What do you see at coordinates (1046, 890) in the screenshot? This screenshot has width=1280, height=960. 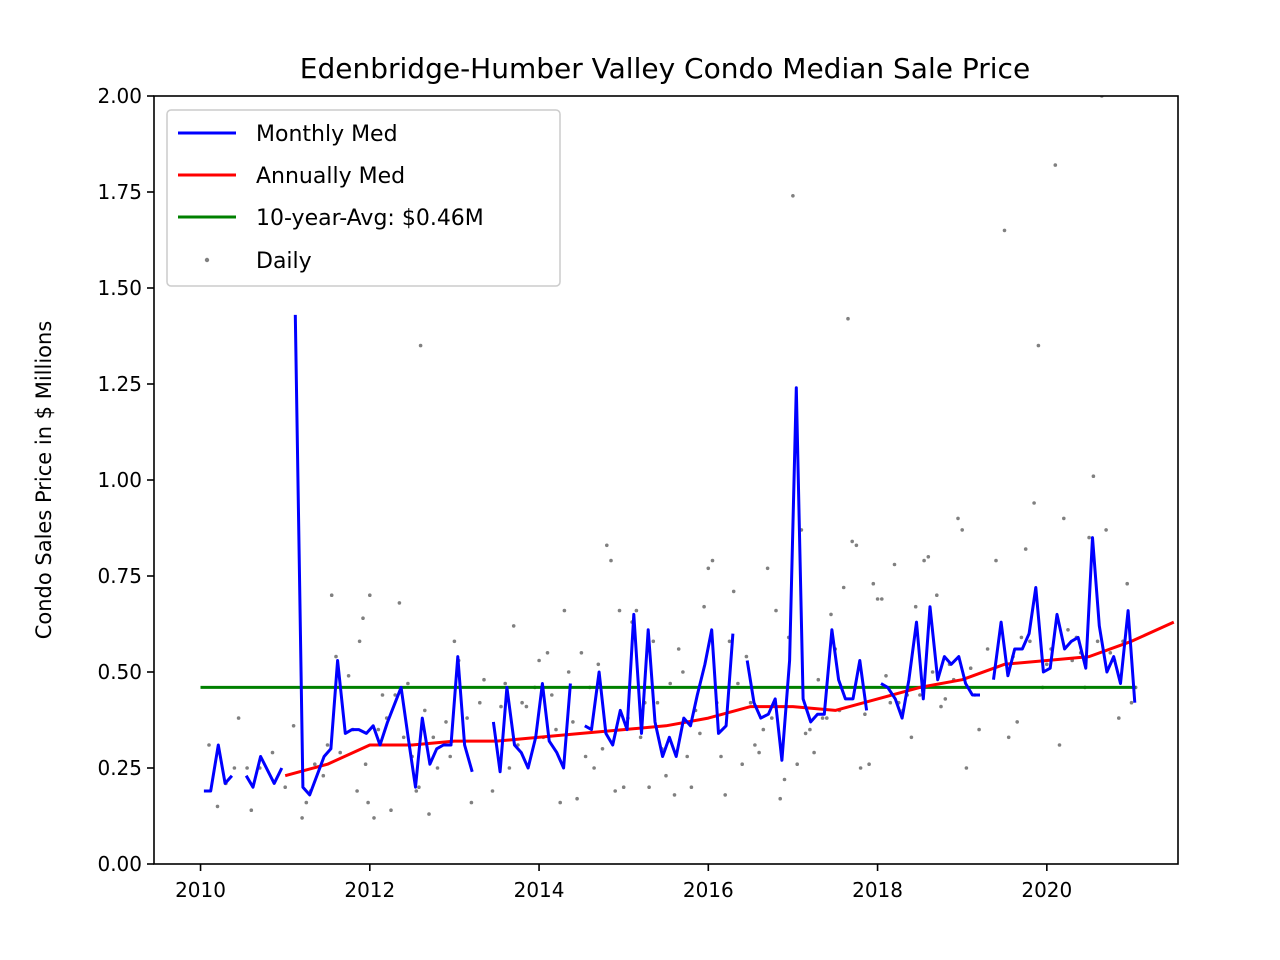 I see `x-tick-label-2020: 2020` at bounding box center [1046, 890].